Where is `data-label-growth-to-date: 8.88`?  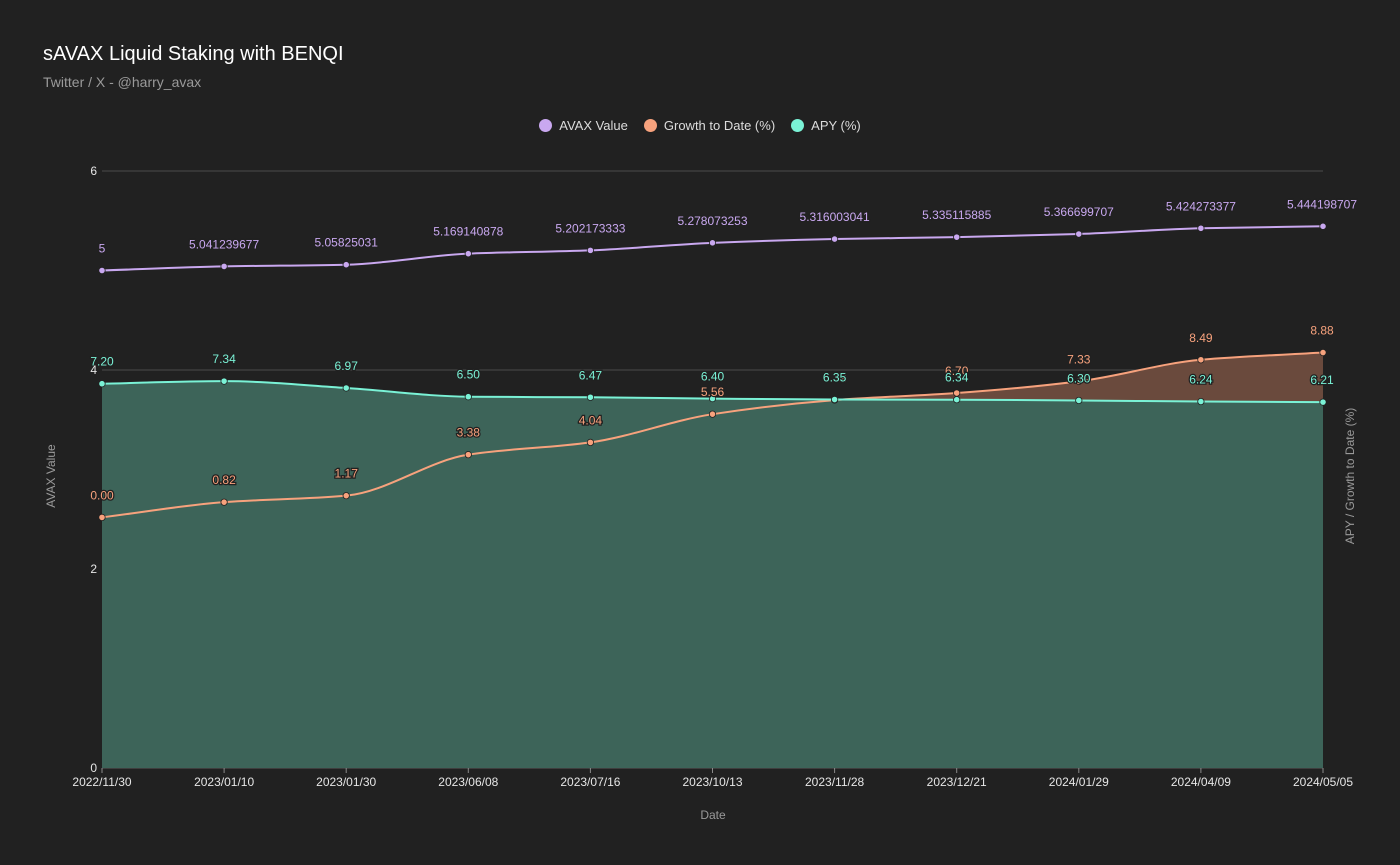
data-label-growth-to-date: 8.88 is located at coordinates (1322, 331).